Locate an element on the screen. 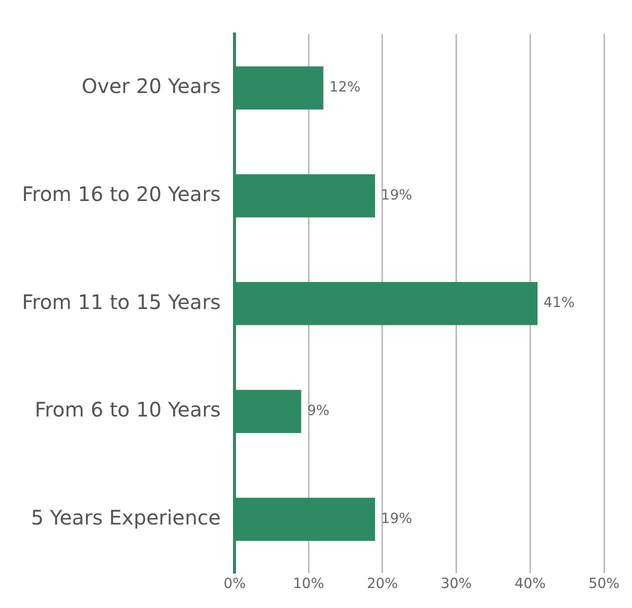 This screenshot has width=632, height=608. x-tick-label: 10% is located at coordinates (308, 584).